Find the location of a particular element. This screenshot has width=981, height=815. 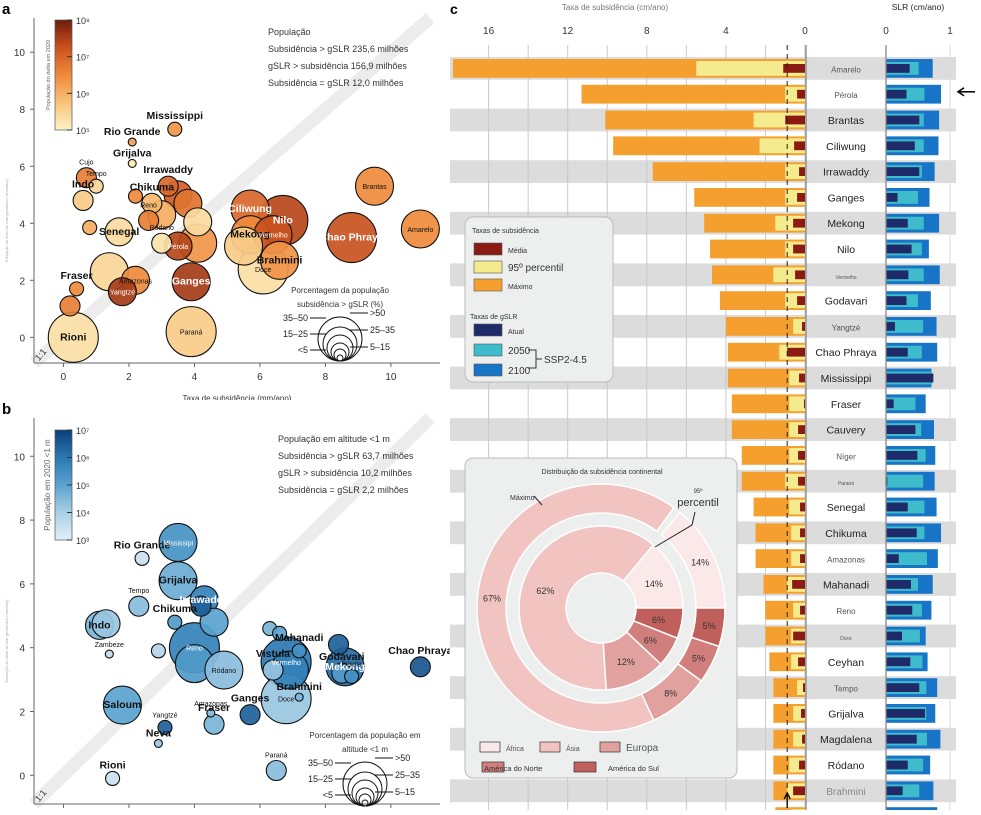

legend-swatch is located at coordinates (488, 350).